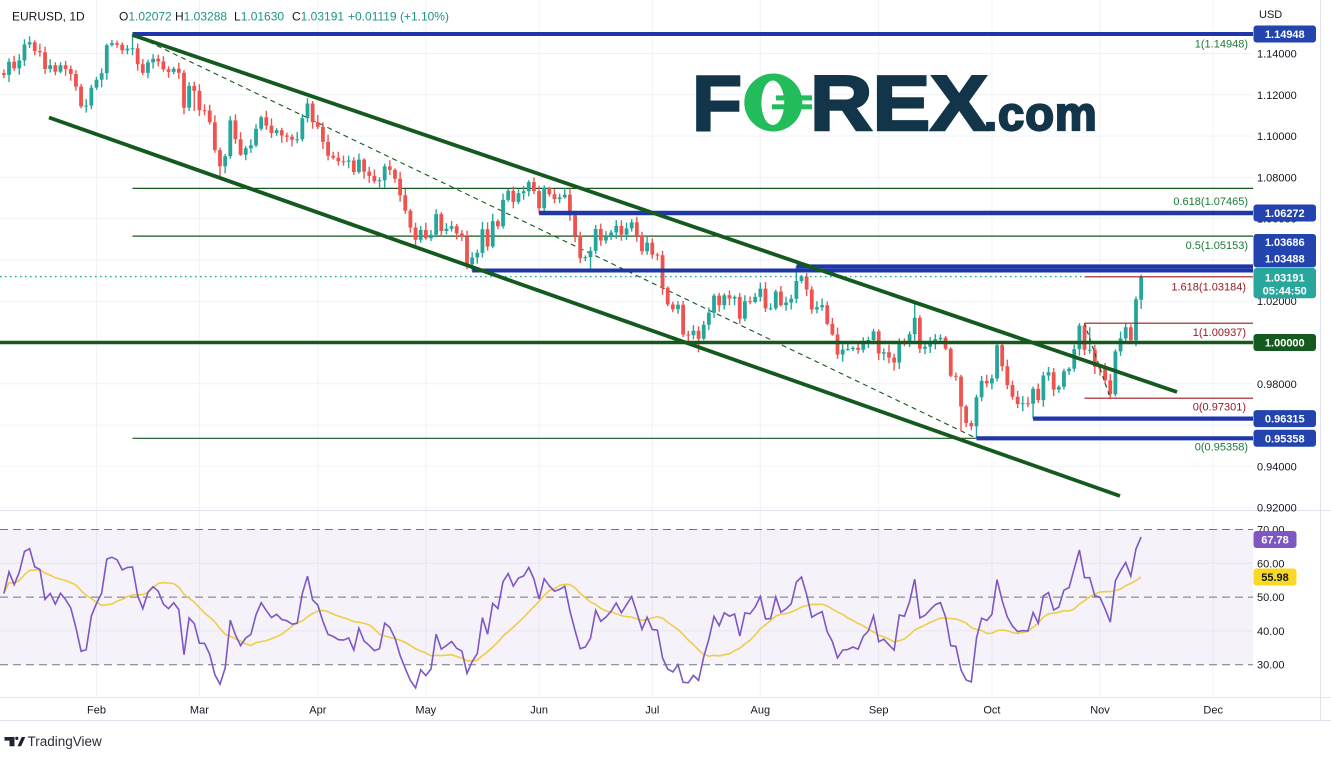 This screenshot has width=1331, height=764. What do you see at coordinates (539, 711) in the screenshot?
I see `svg-text: Jun` at bounding box center [539, 711].